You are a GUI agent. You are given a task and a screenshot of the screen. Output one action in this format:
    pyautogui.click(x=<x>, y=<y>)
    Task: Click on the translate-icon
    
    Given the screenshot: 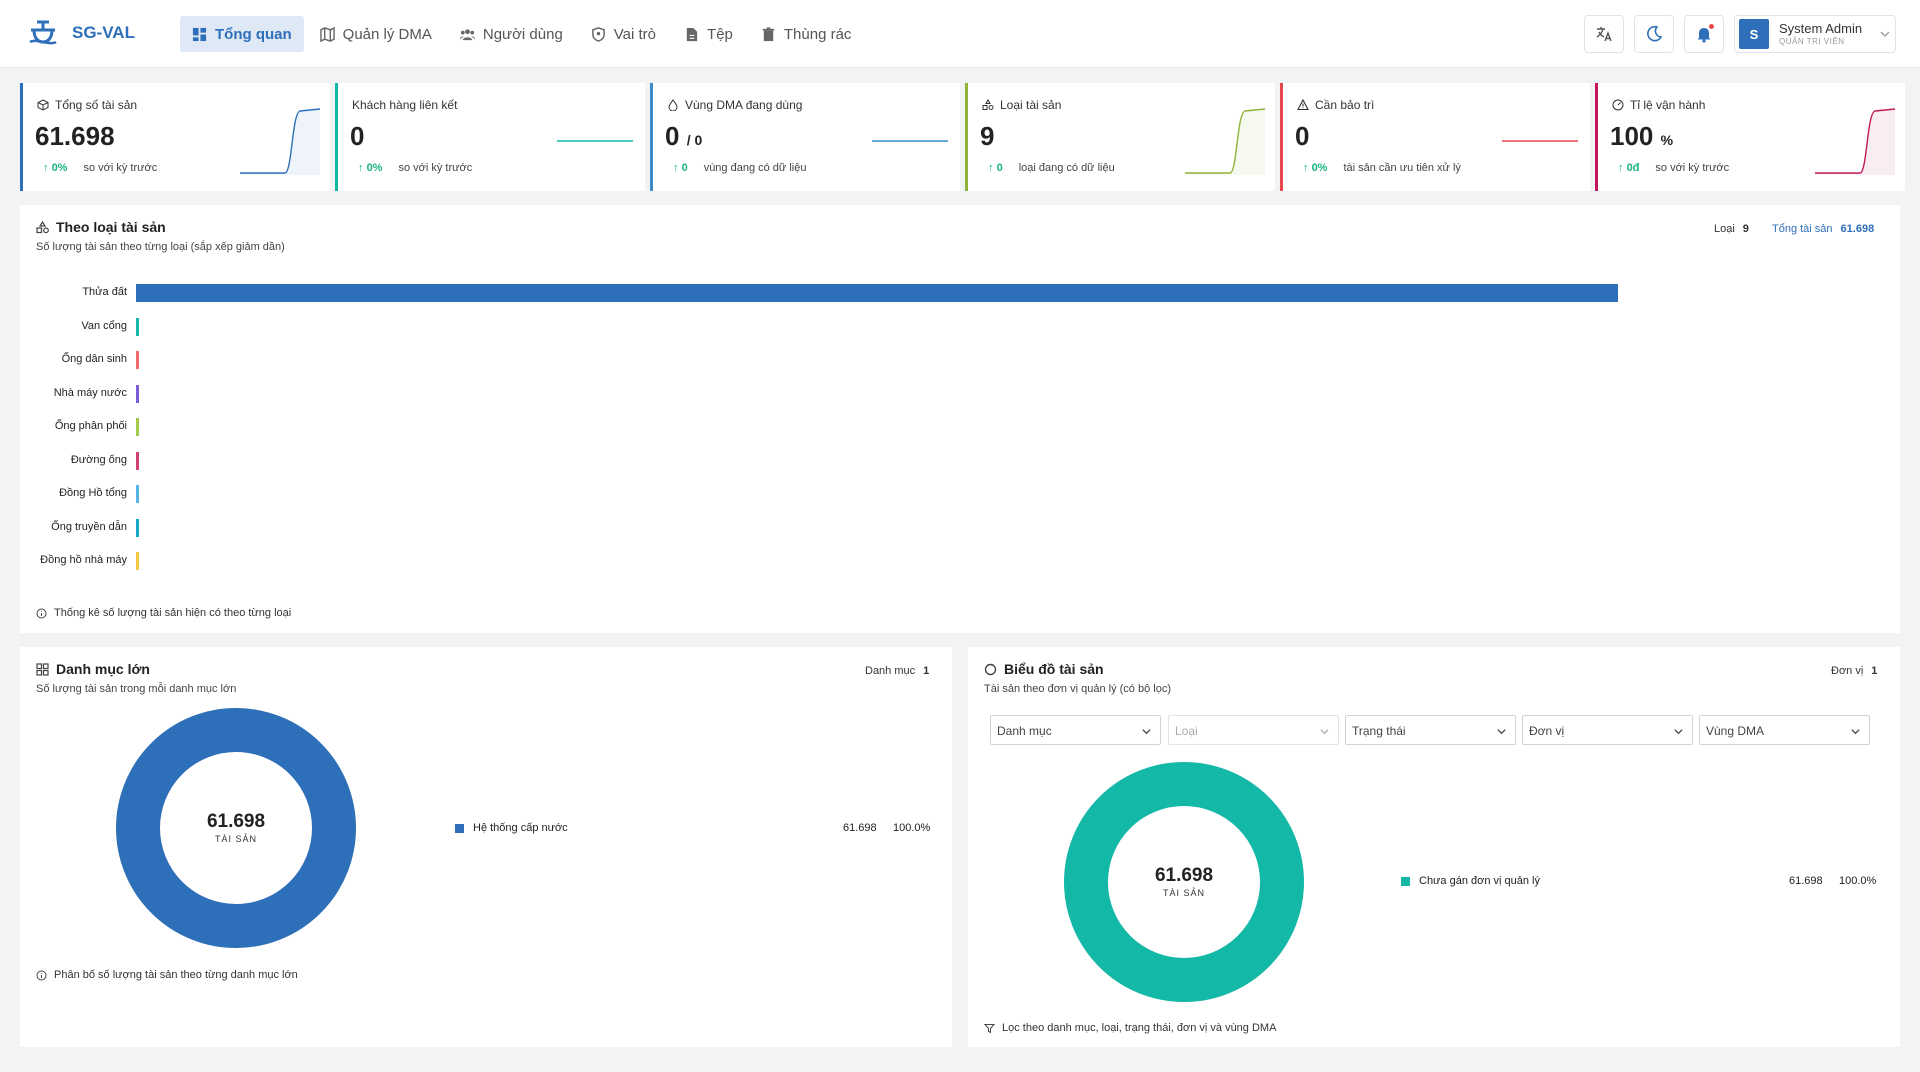 What is the action you would take?
    pyautogui.click(x=1604, y=34)
    